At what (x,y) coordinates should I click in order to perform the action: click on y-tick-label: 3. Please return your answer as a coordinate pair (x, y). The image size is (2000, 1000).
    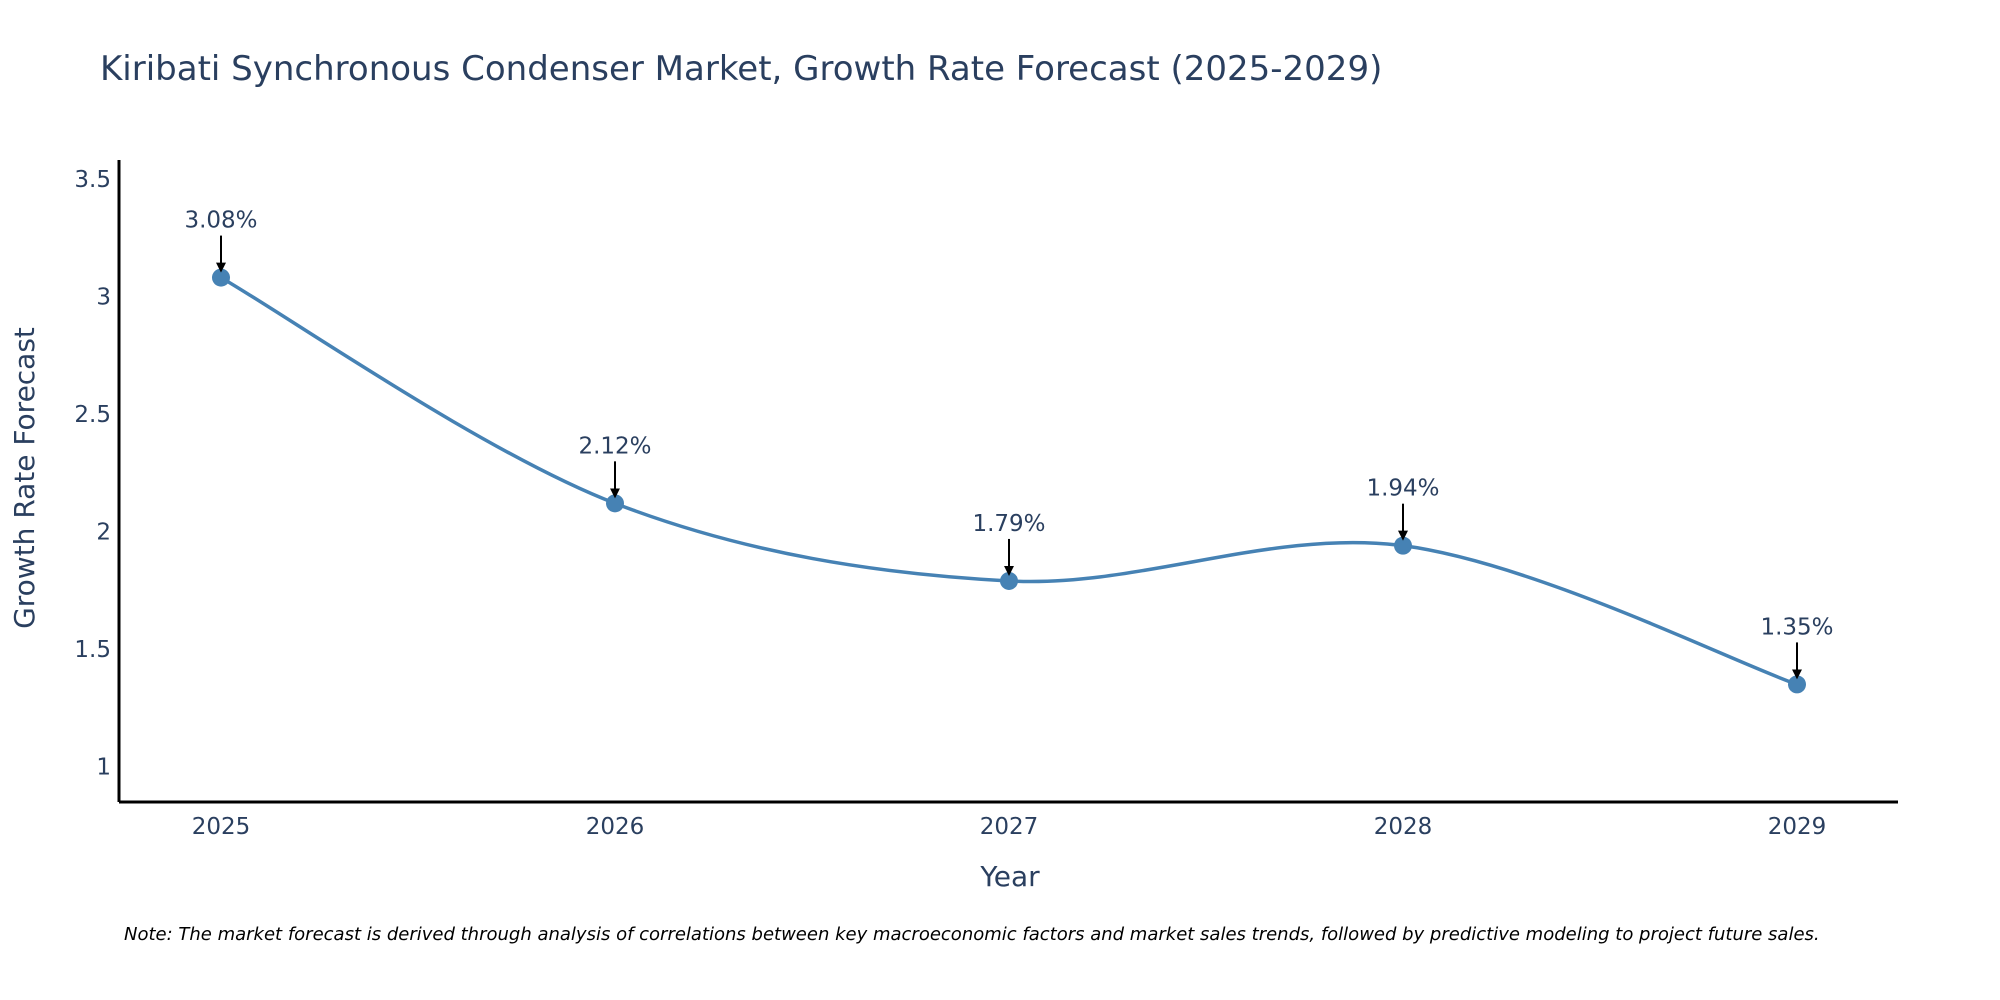
    Looking at the image, I should click on (103, 297).